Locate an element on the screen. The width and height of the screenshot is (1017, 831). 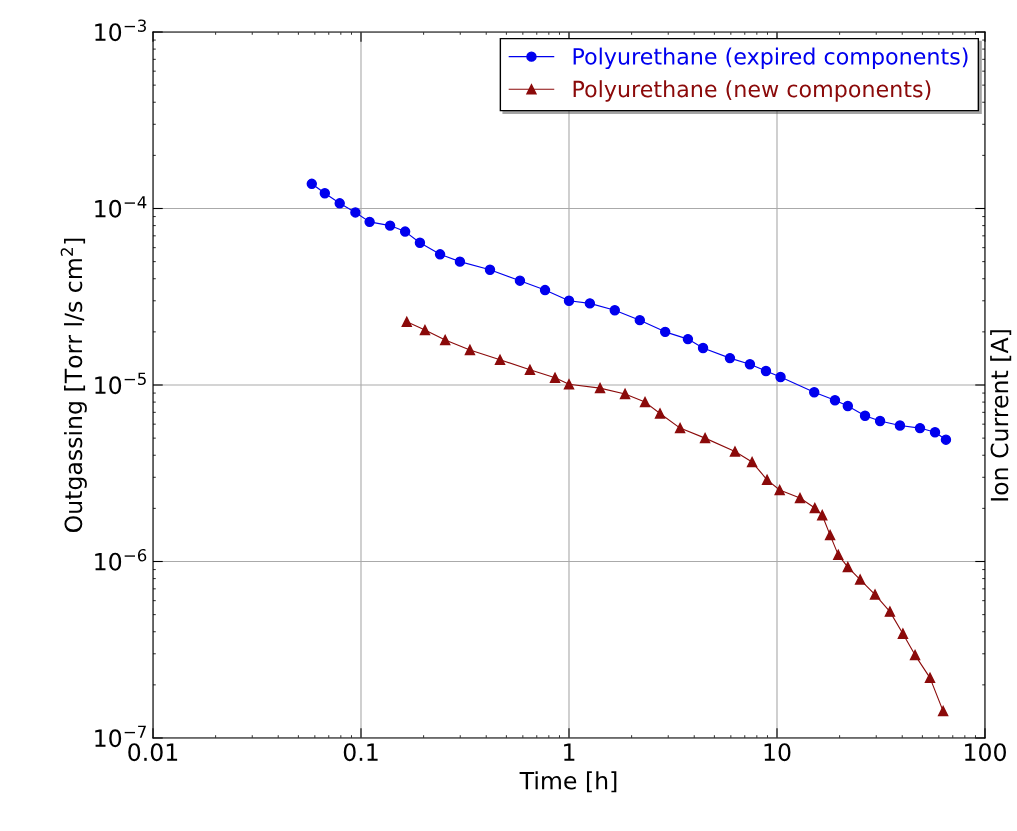
legend-label: Polyurethane (new components) is located at coordinates (752, 91).